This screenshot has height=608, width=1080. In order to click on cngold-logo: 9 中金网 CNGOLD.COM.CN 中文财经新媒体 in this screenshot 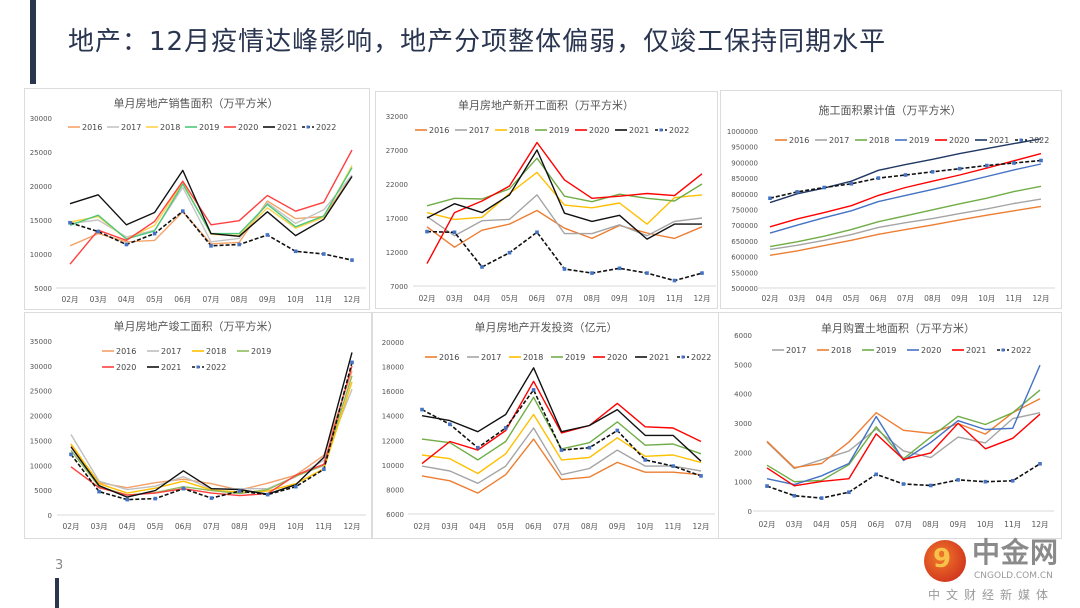, I will do `click(1000, 573)`.